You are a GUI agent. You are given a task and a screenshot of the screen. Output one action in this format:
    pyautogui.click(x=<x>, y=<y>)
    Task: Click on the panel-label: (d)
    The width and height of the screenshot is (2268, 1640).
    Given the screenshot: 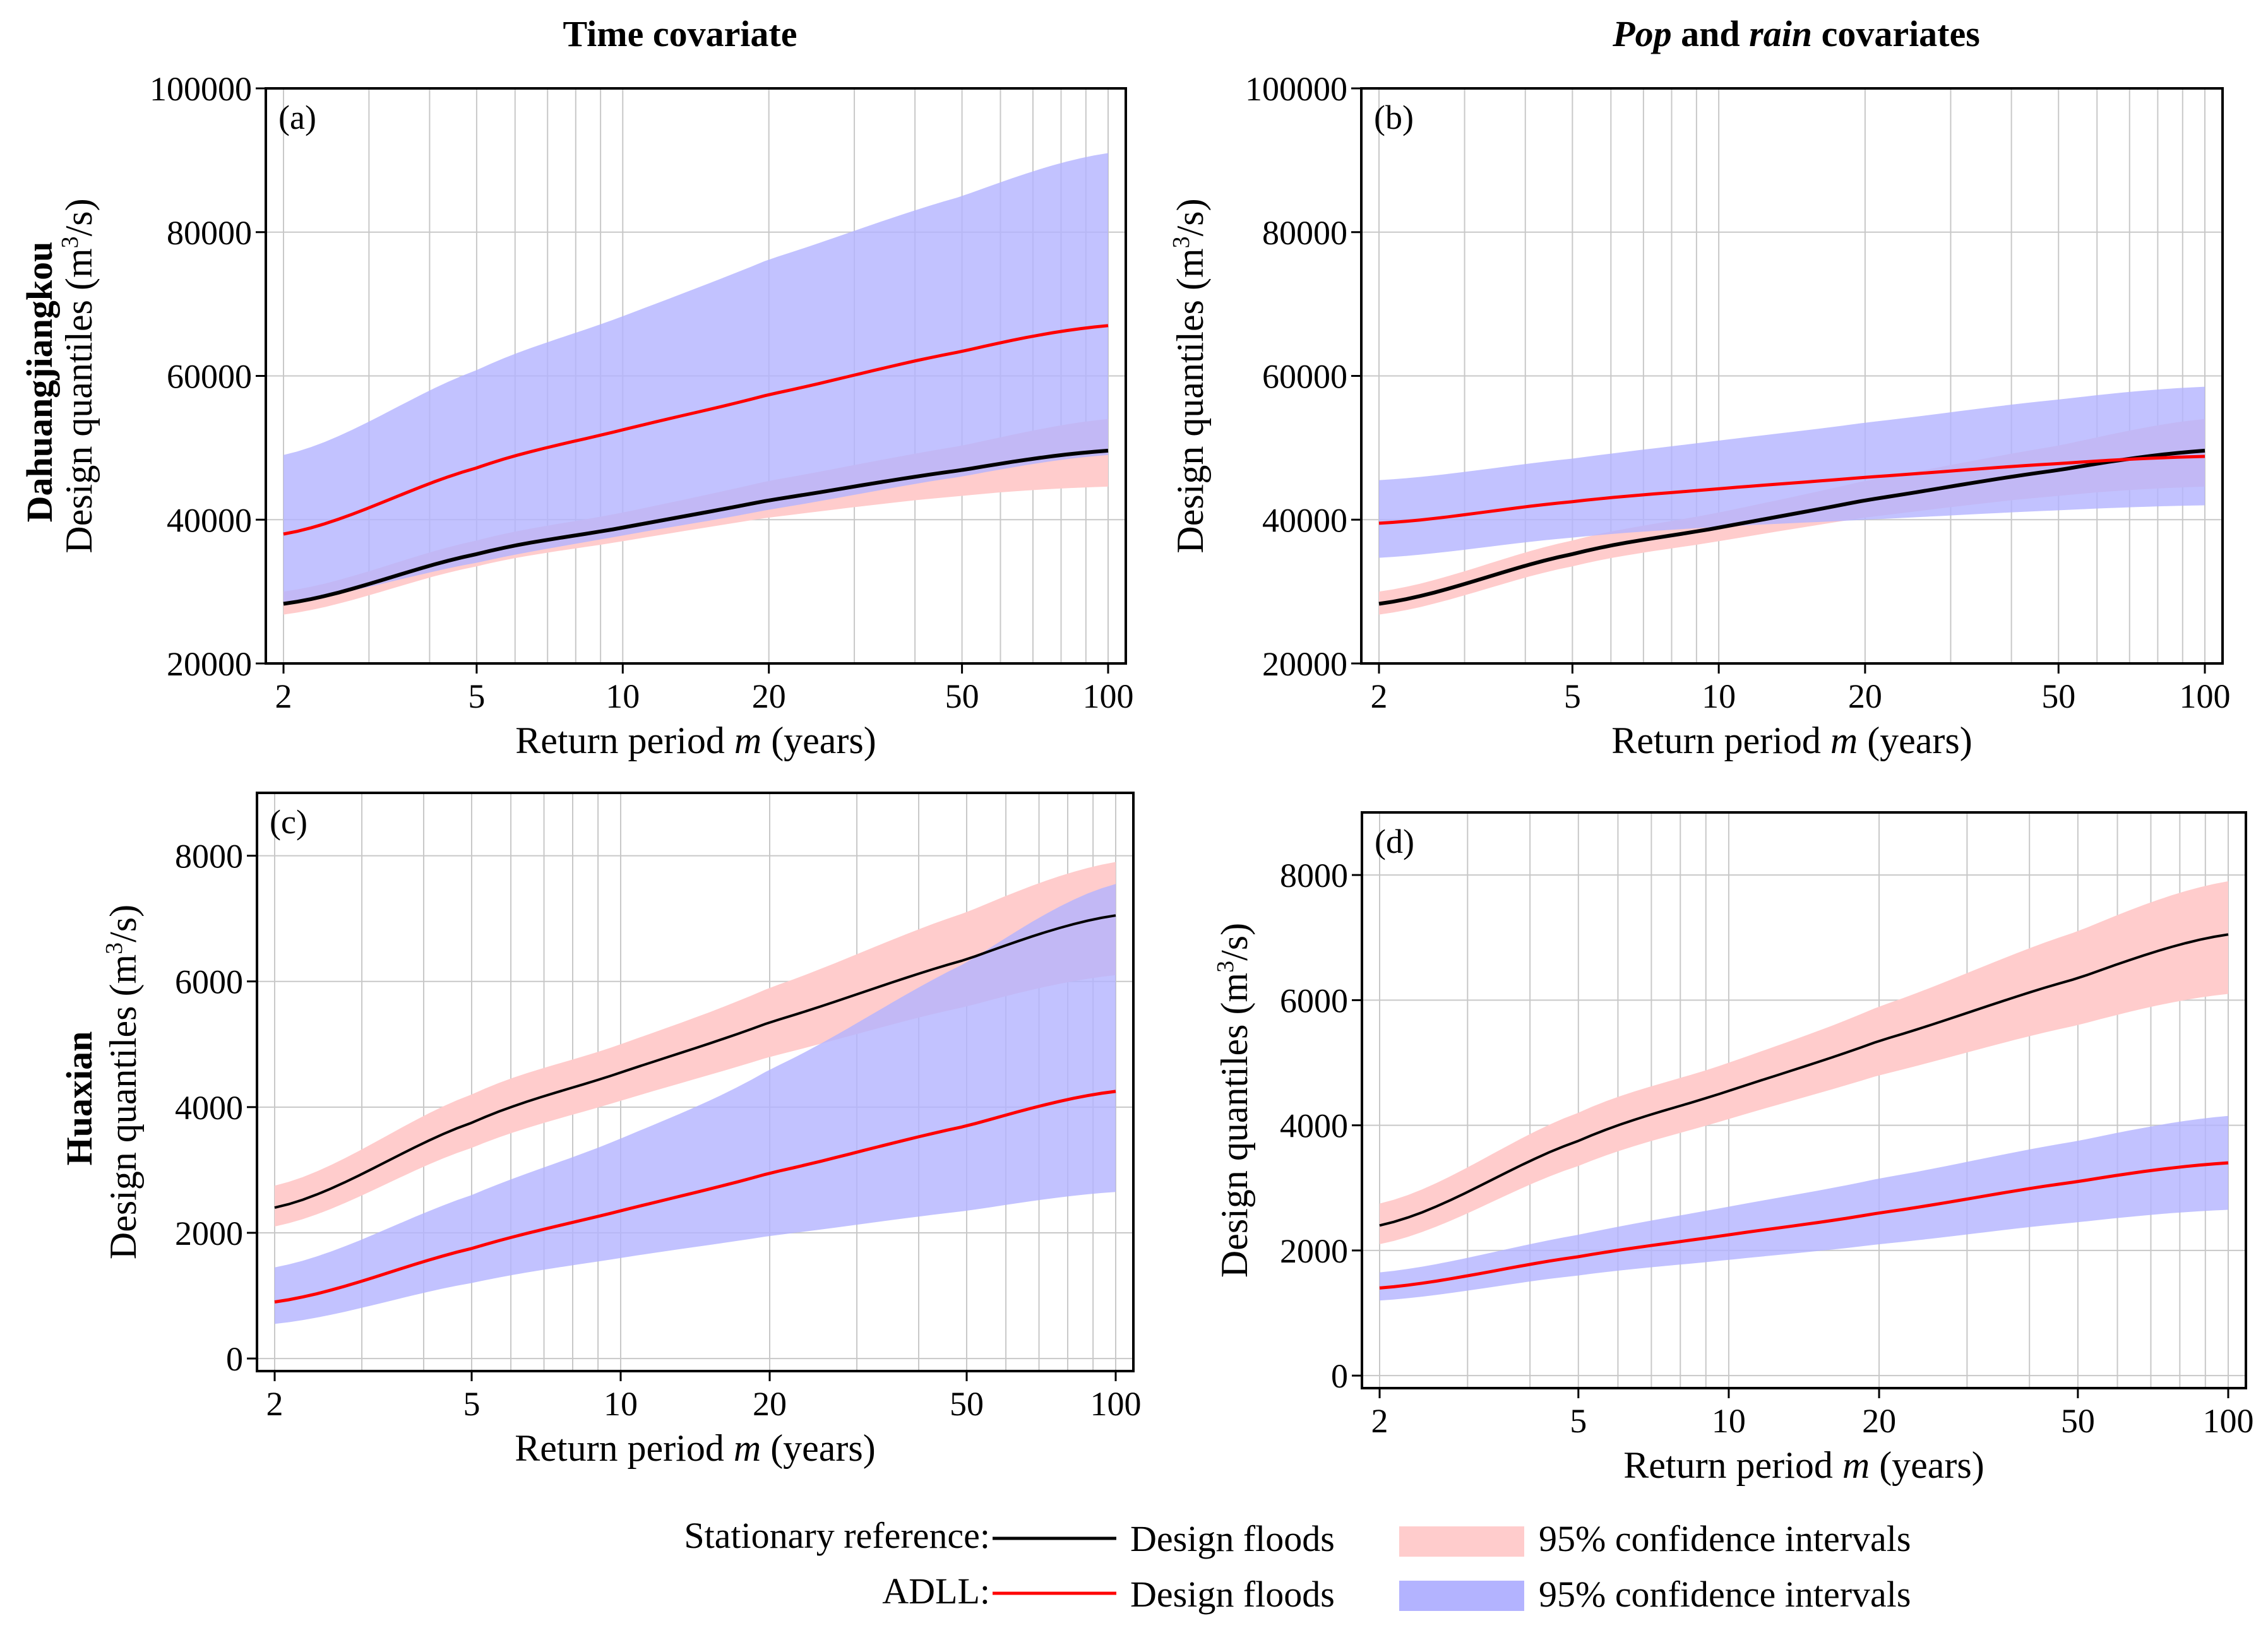 What is the action you would take?
    pyautogui.click(x=1394, y=842)
    